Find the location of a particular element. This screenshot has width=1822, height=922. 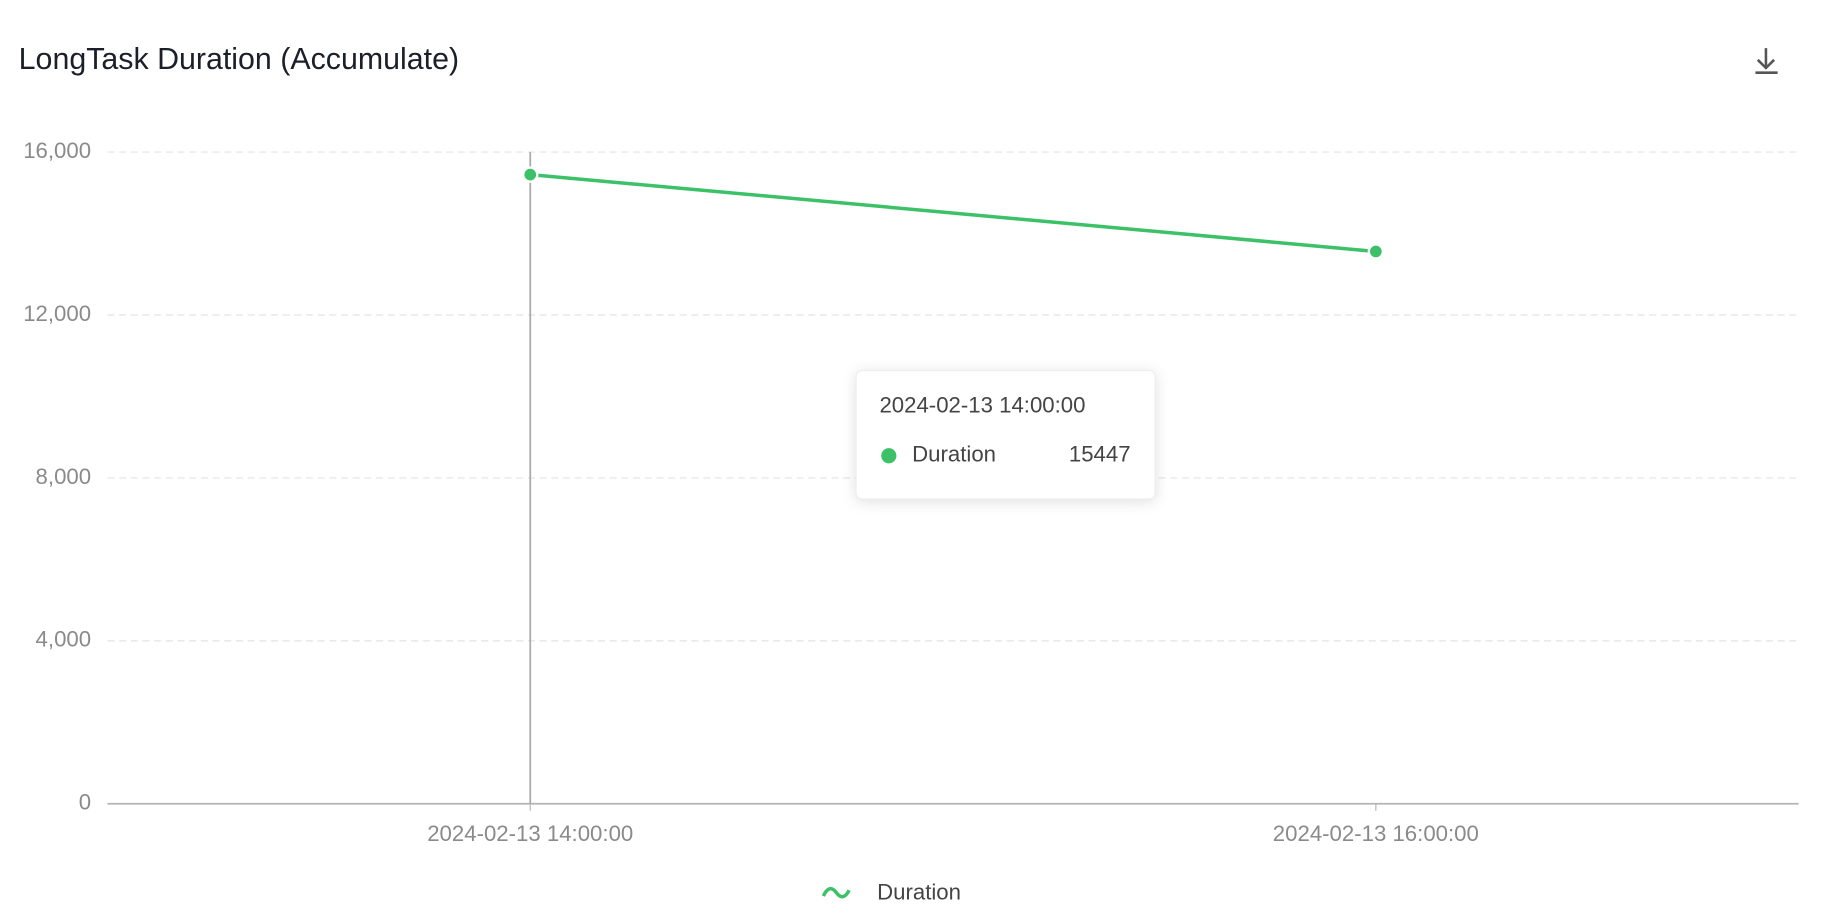

y-tick-label: 16,000 is located at coordinates (57, 150).